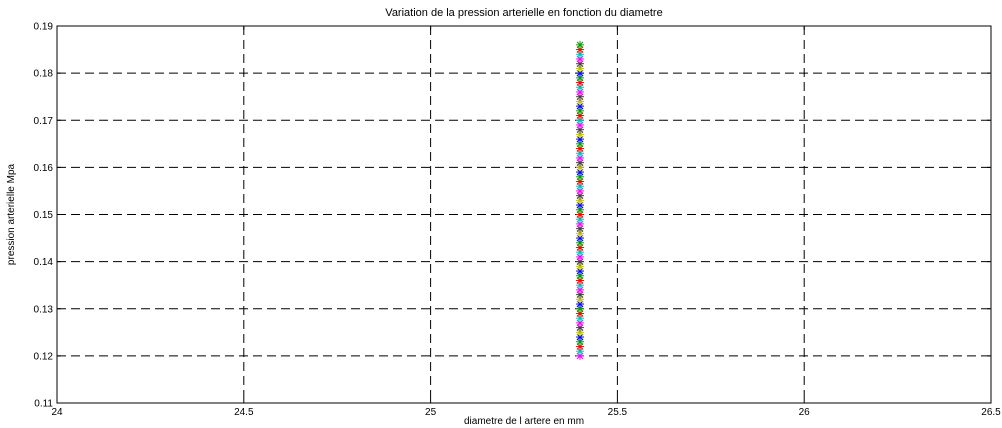 This screenshot has width=1002, height=428. What do you see at coordinates (44, 121) in the screenshot?
I see `y-tick-label: 0.17` at bounding box center [44, 121].